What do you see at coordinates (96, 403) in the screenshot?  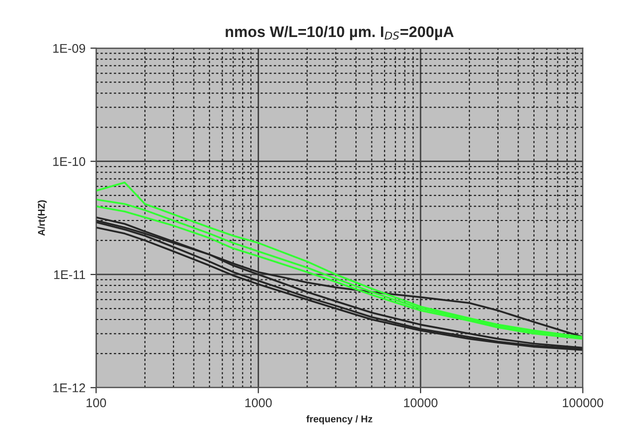 I see `x-tick-label: 100` at bounding box center [96, 403].